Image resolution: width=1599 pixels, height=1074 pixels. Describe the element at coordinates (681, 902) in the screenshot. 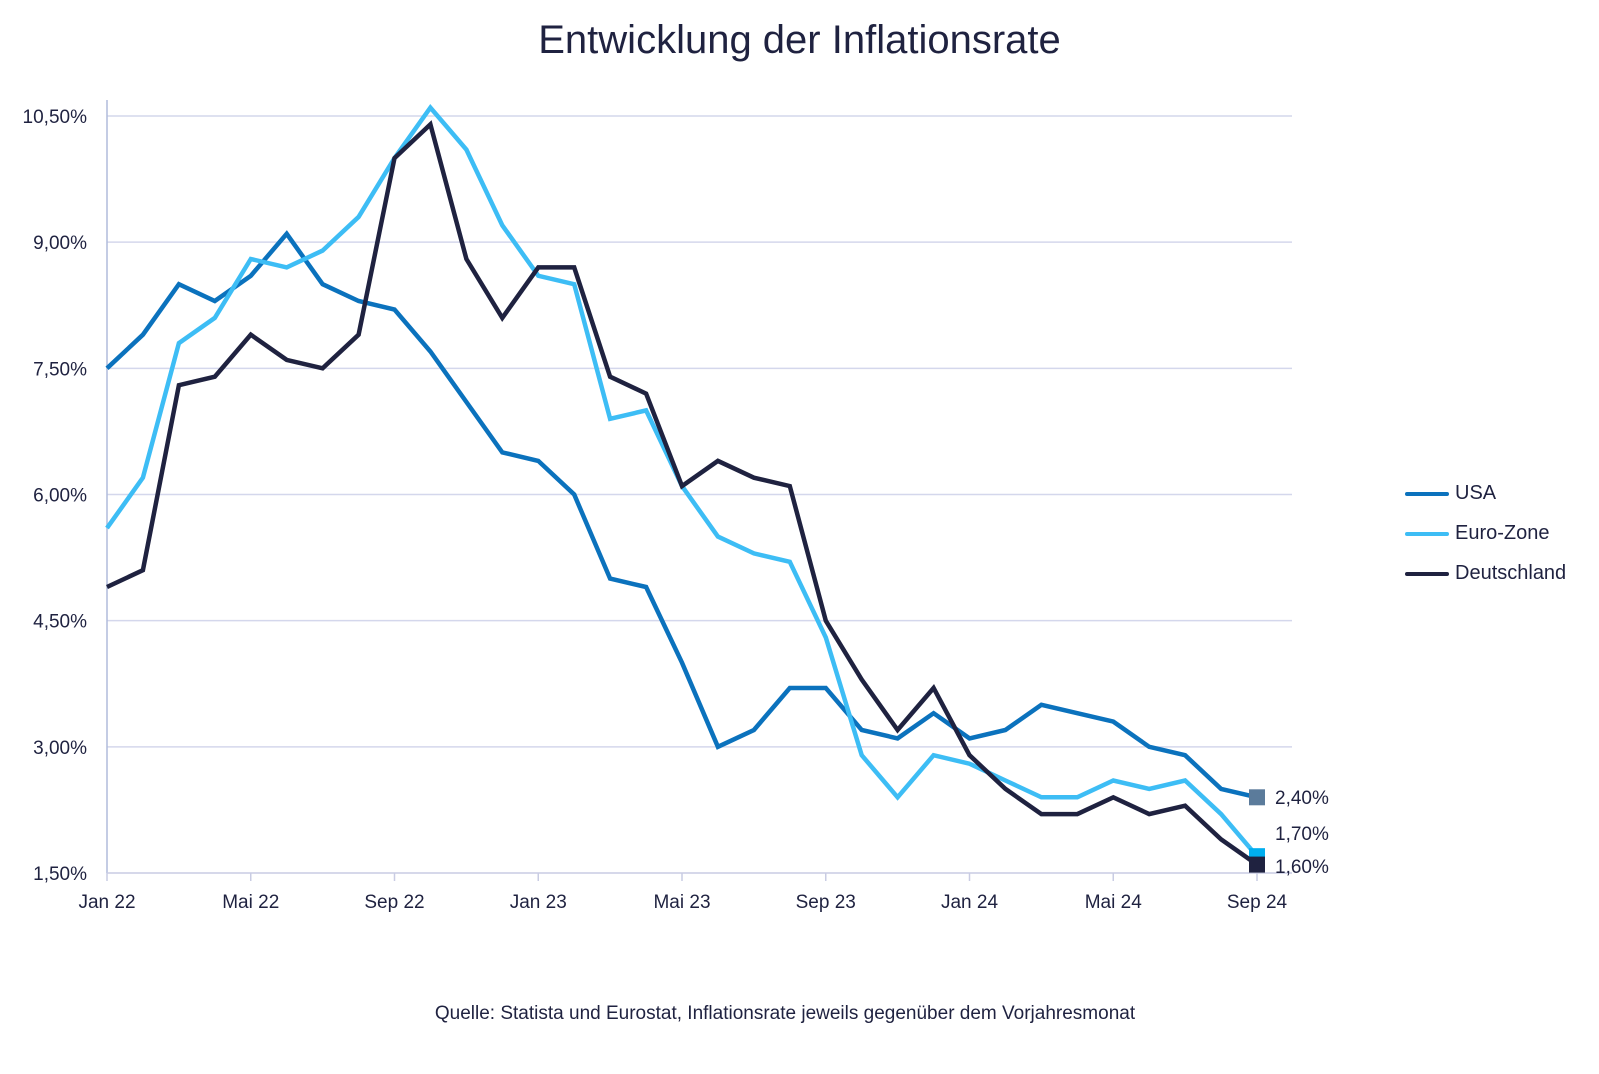

I see `x-tick-label: Mai 23` at that location.